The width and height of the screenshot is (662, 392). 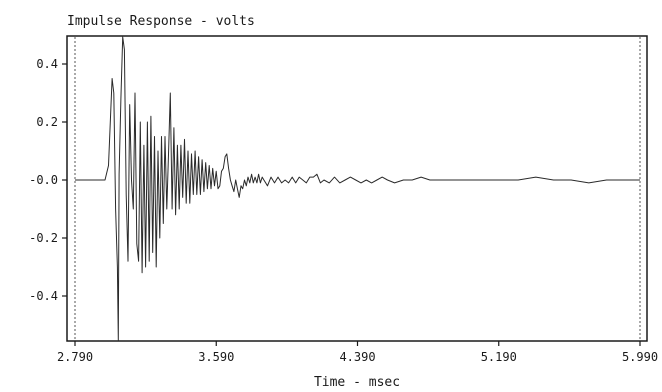 What do you see at coordinates (357, 382) in the screenshot?
I see `x-axis-label: Time - msec` at bounding box center [357, 382].